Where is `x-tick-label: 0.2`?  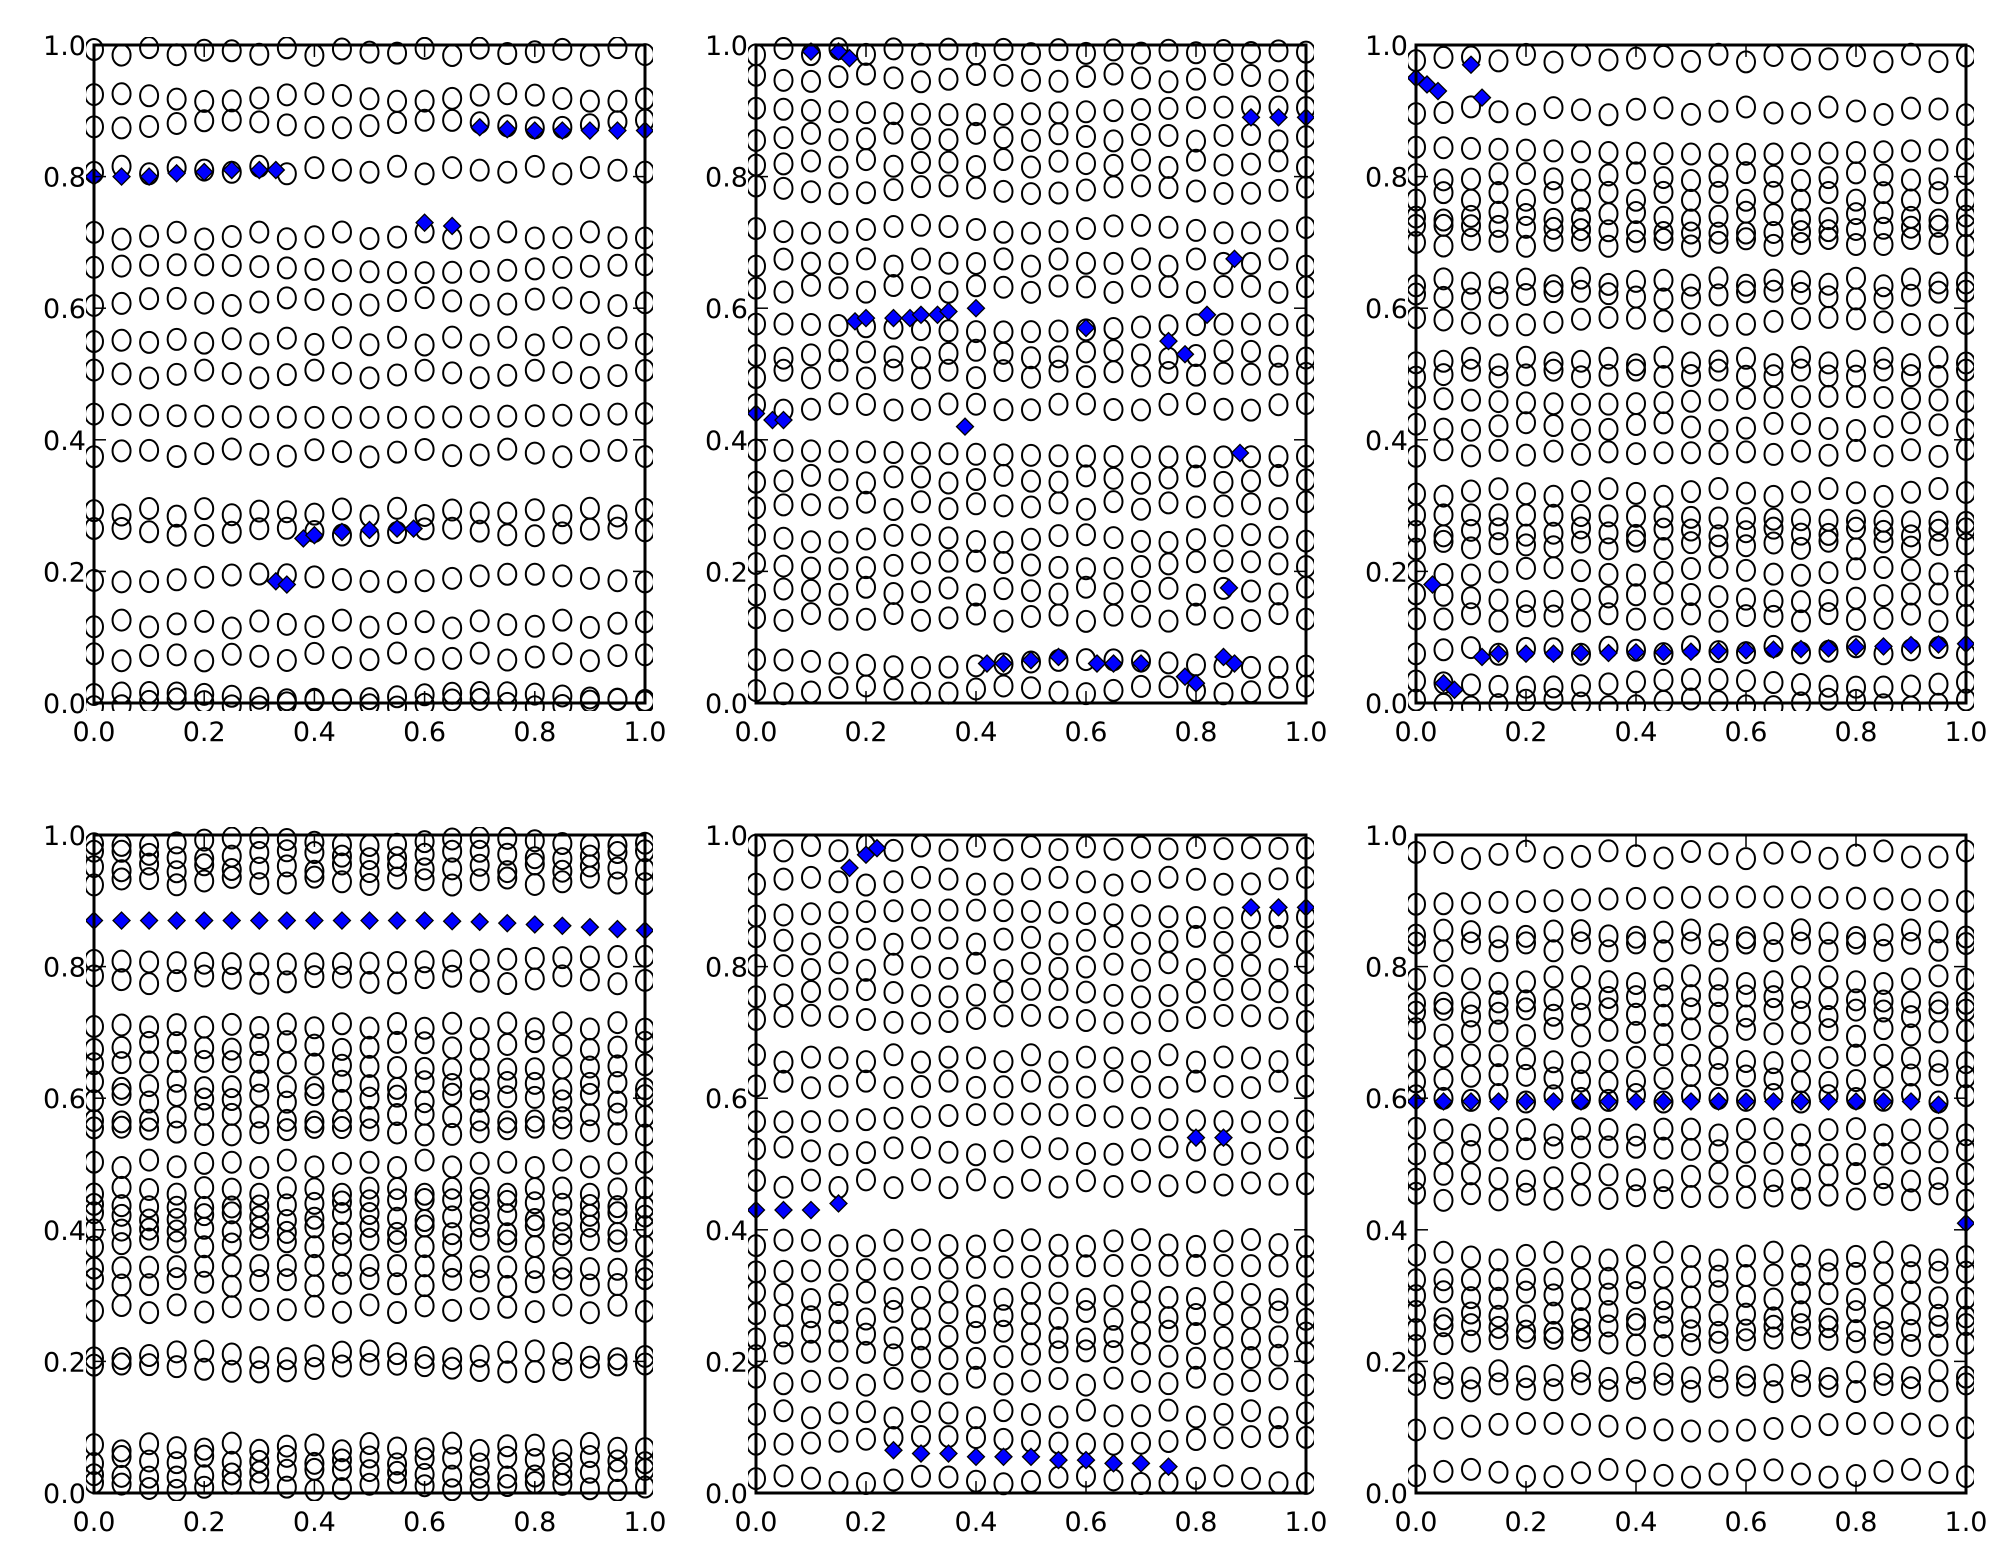
x-tick-label: 0.2 is located at coordinates (1526, 1522).